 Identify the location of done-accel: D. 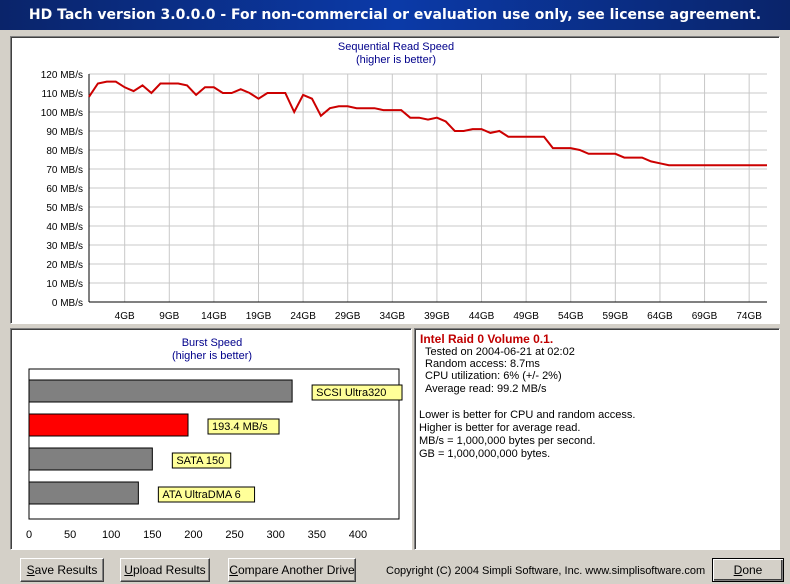
(738, 570).